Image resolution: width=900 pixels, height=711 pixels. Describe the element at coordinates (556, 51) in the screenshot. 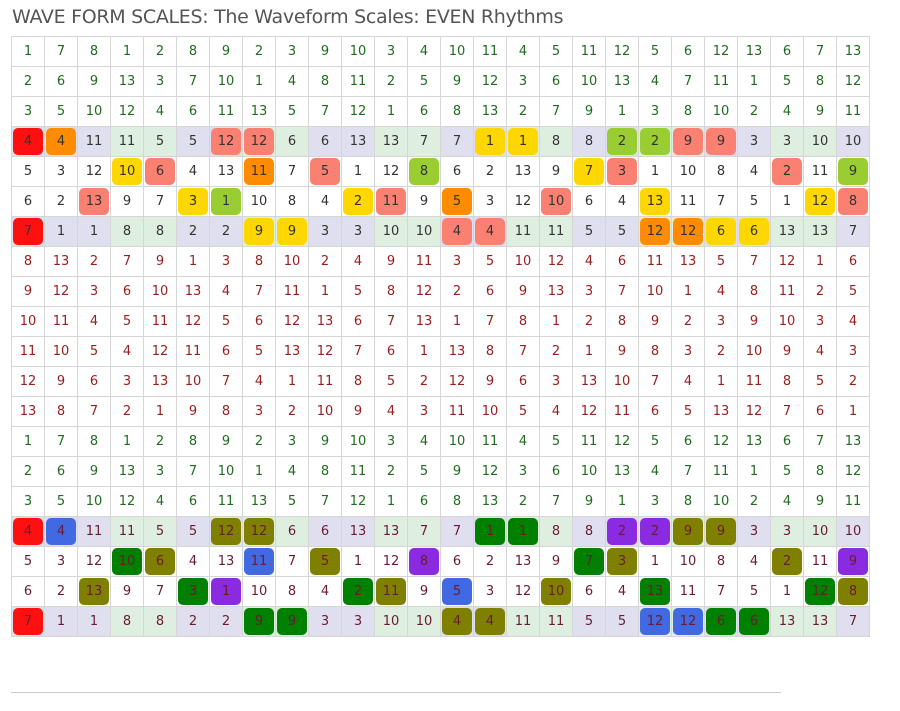

I see `cell-value: 5` at that location.